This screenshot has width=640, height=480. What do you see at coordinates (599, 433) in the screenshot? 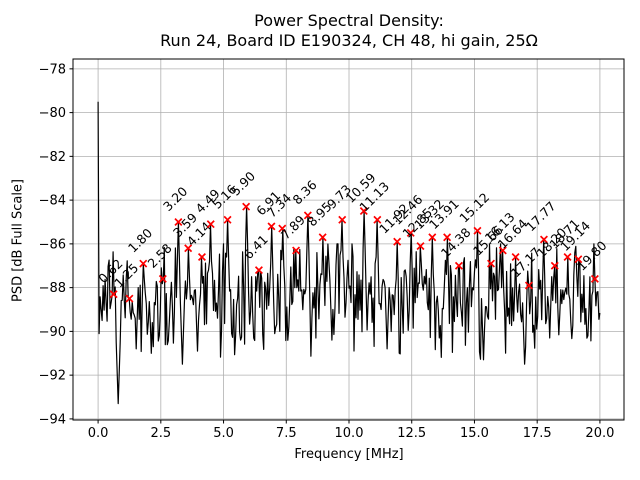
I see `x-tick-label: 20.0` at bounding box center [599, 433].